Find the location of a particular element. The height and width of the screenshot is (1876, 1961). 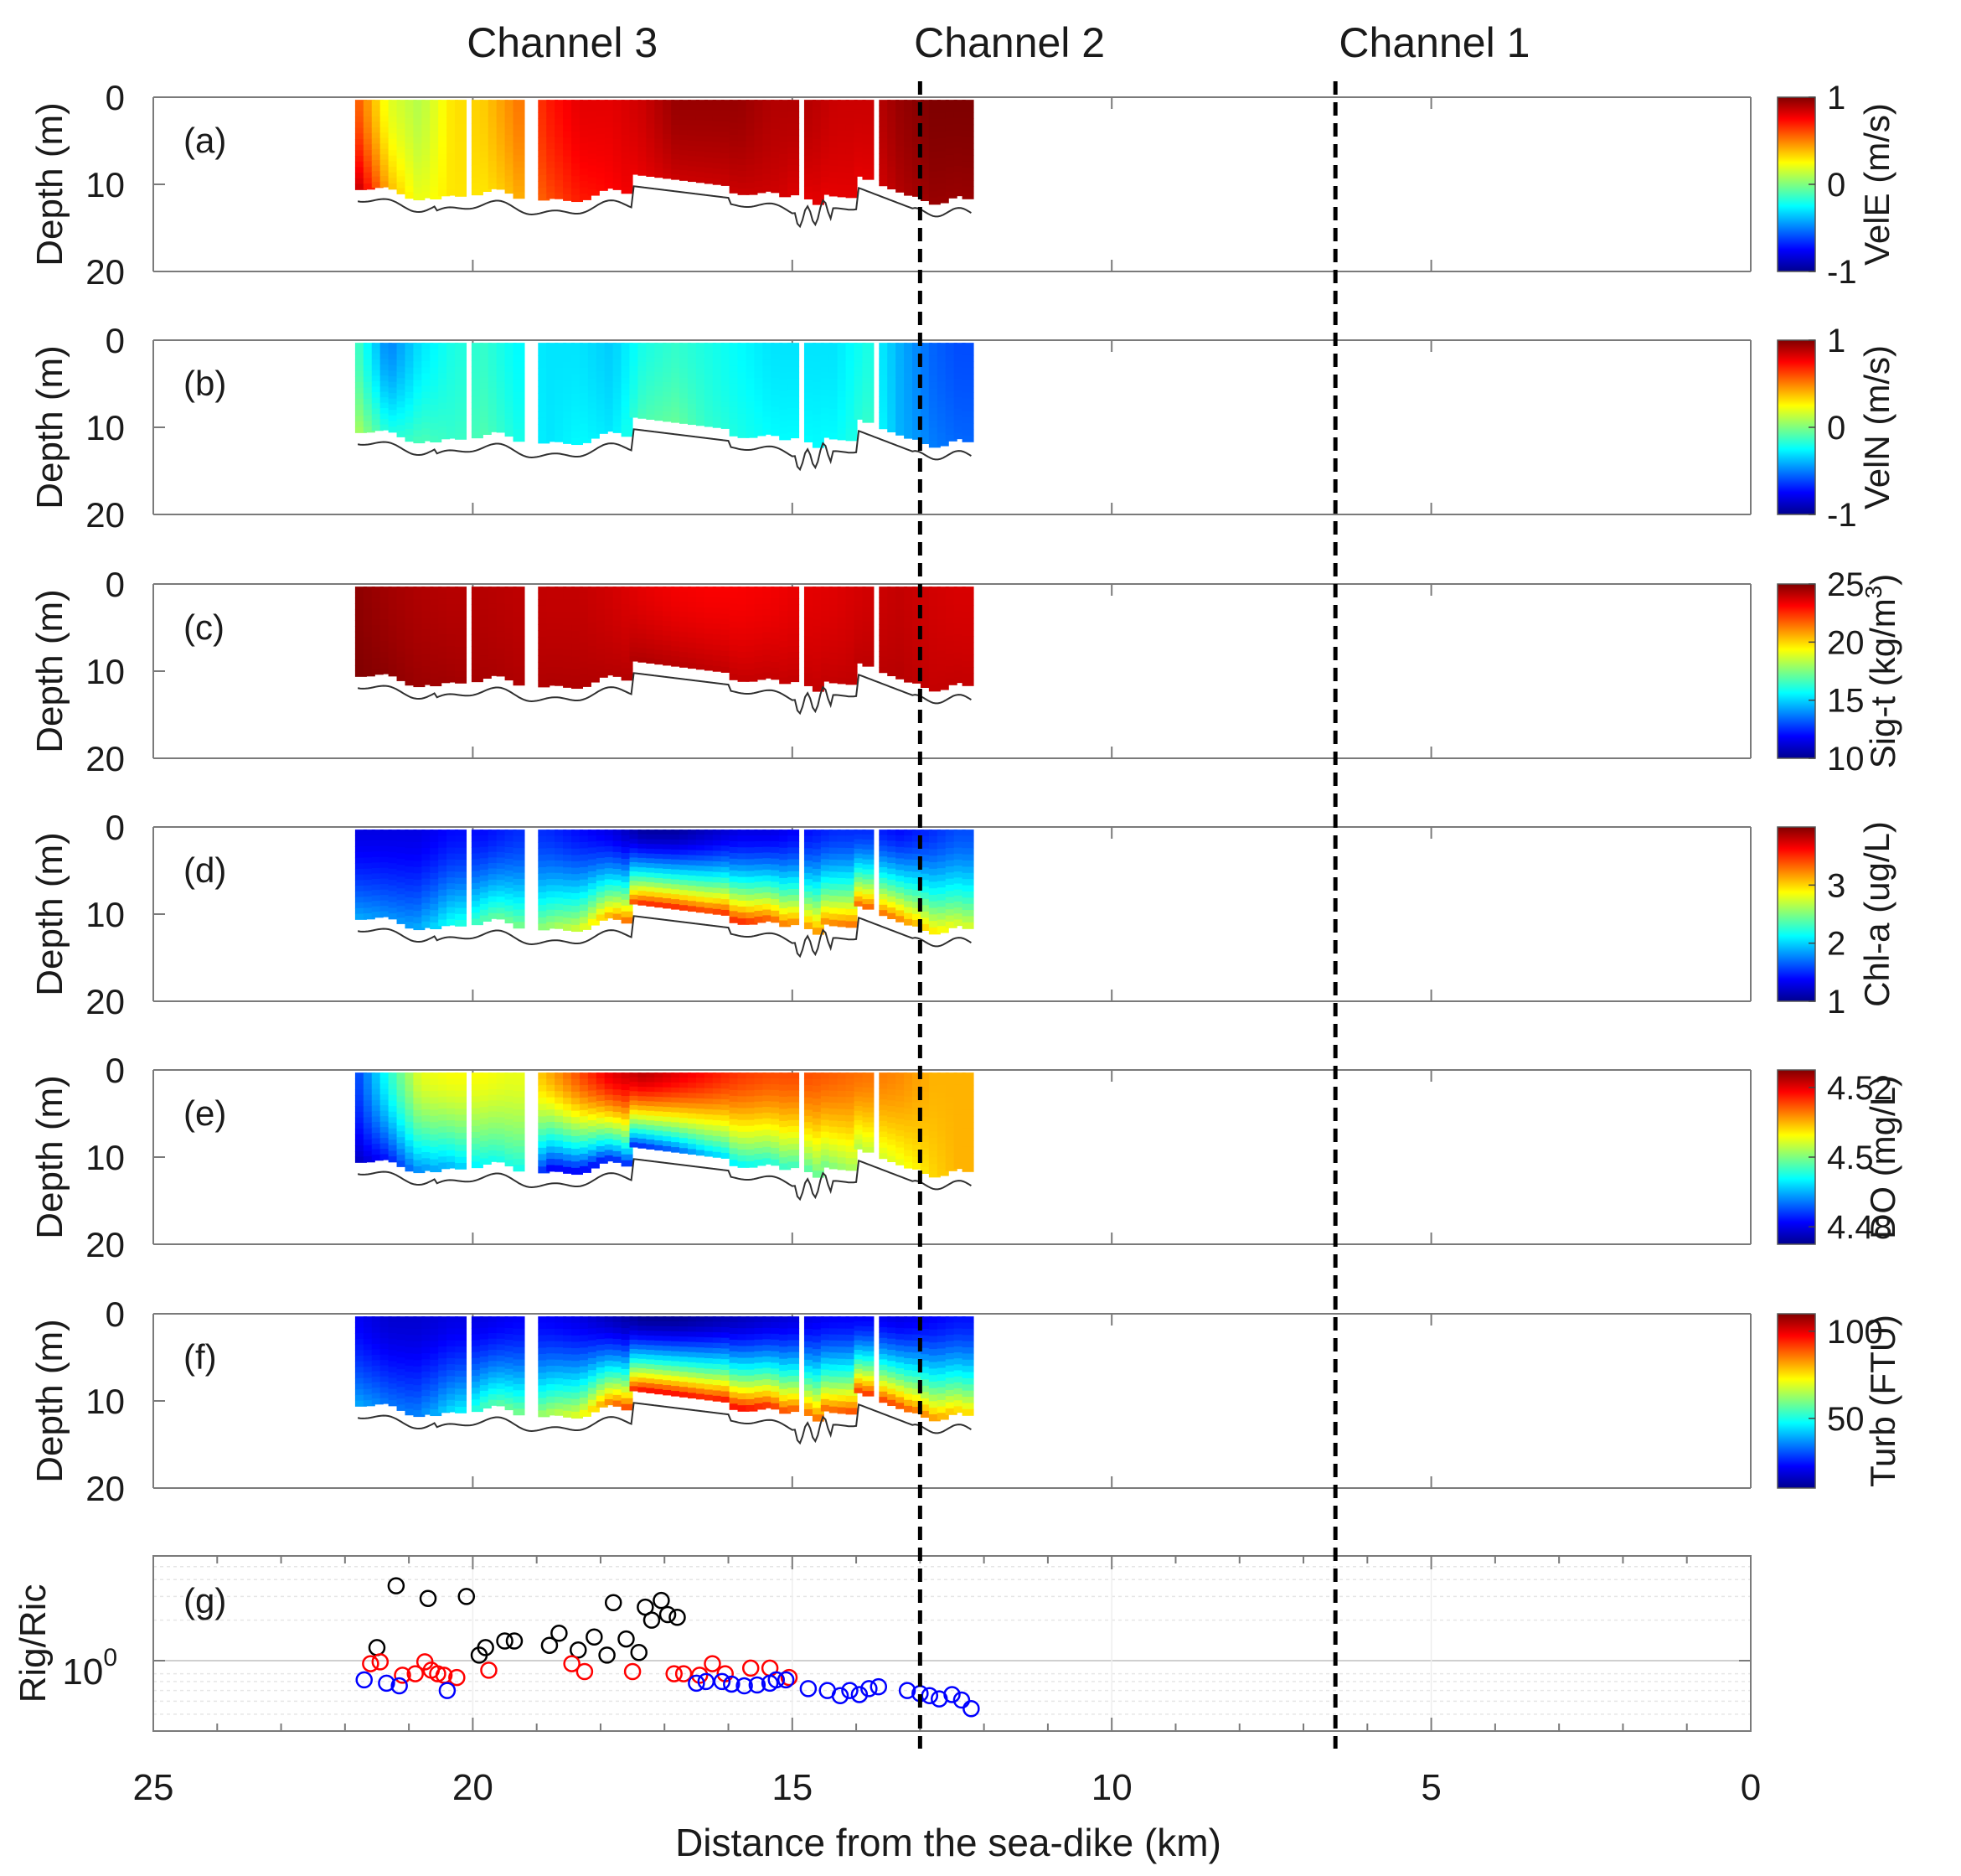

heatmap is located at coordinates (664, 395).